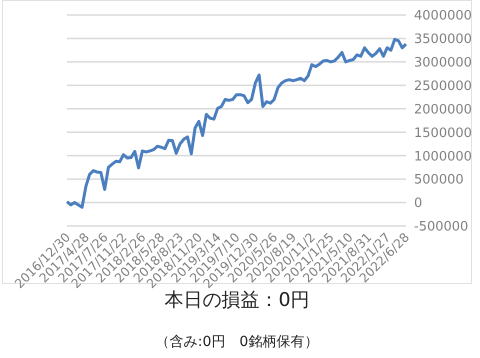 The height and width of the screenshot is (358, 480). I want to click on y-tick-label: 2500000, so click(443, 86).